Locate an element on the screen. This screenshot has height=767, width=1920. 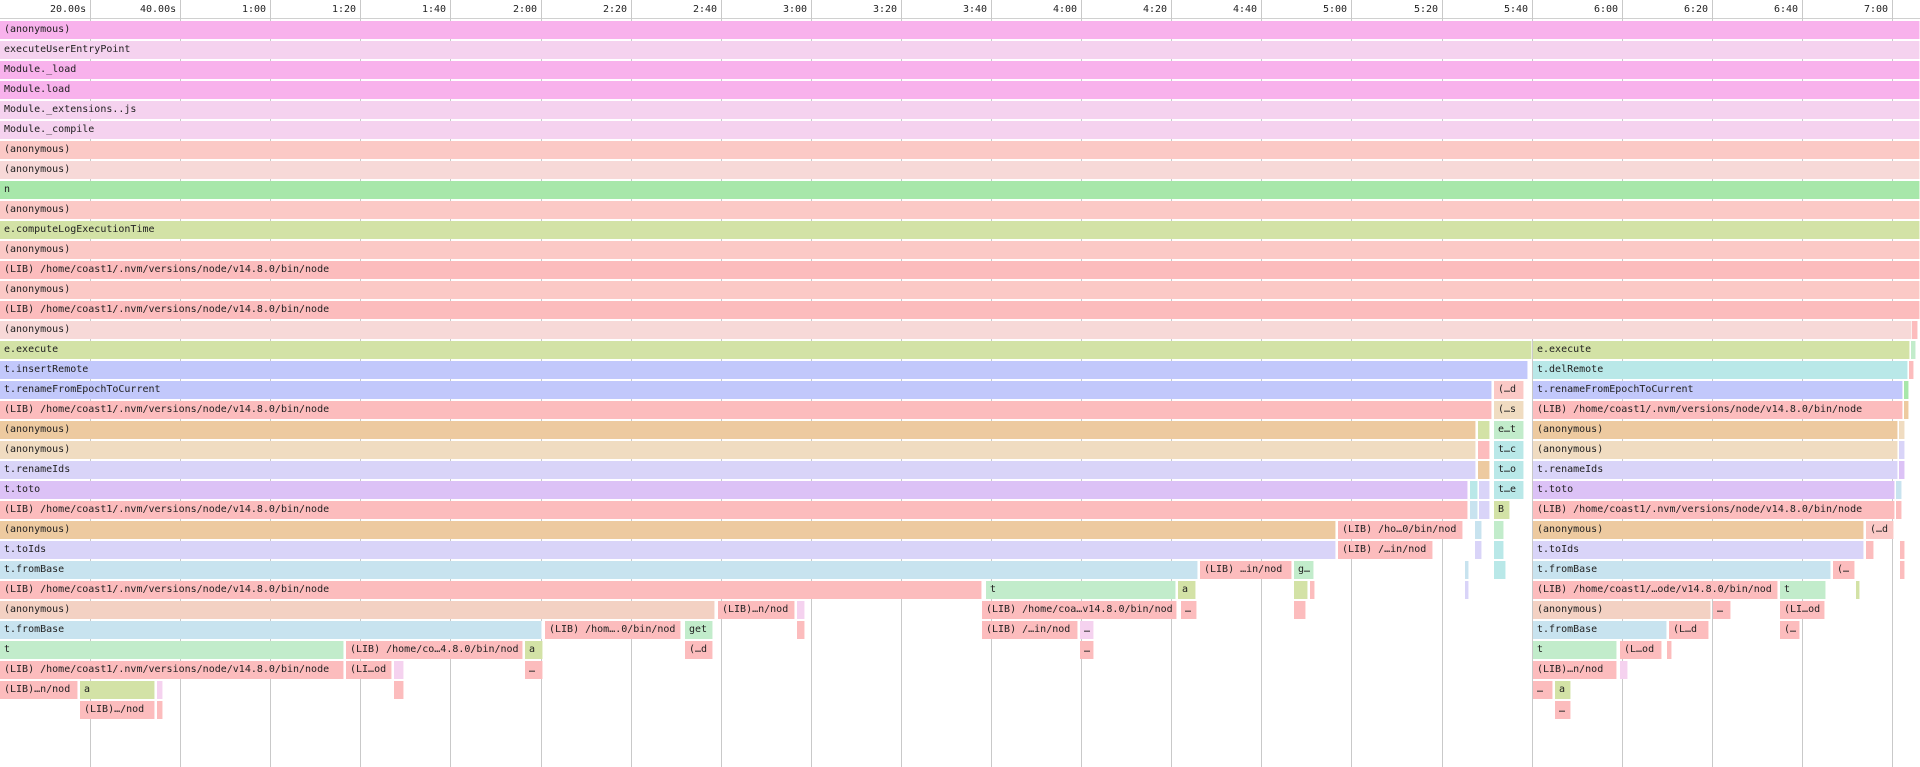
flame-frame: get is located at coordinates (699, 630).